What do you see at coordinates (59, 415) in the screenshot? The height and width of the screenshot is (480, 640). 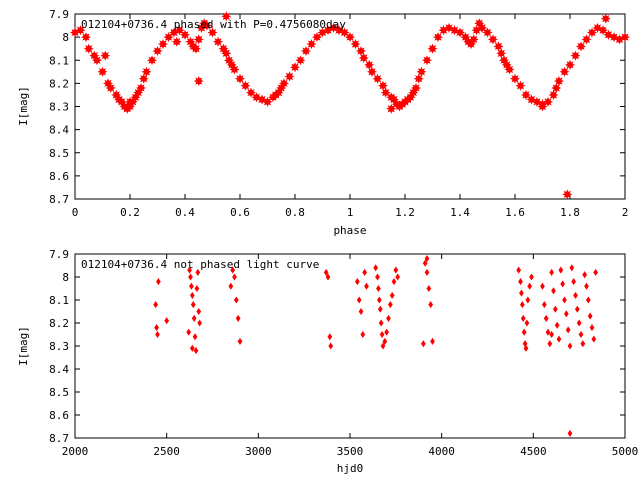 I see `y-tick-label: 8.6` at bounding box center [59, 415].